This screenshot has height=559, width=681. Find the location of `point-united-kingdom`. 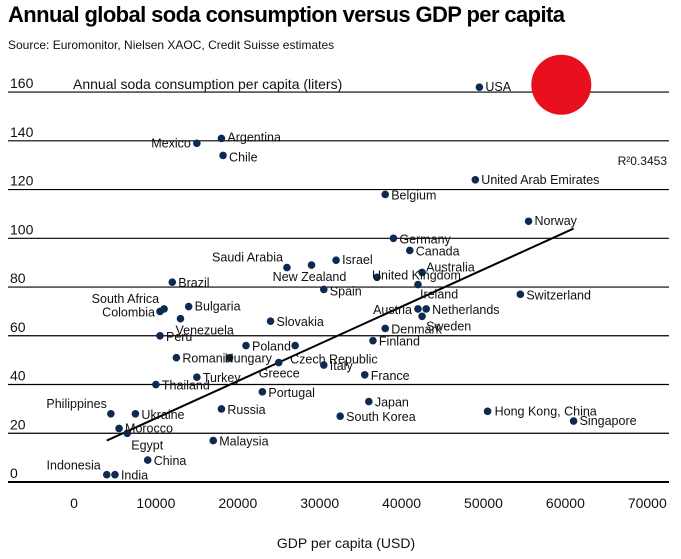

point-united-kingdom is located at coordinates (377, 277).